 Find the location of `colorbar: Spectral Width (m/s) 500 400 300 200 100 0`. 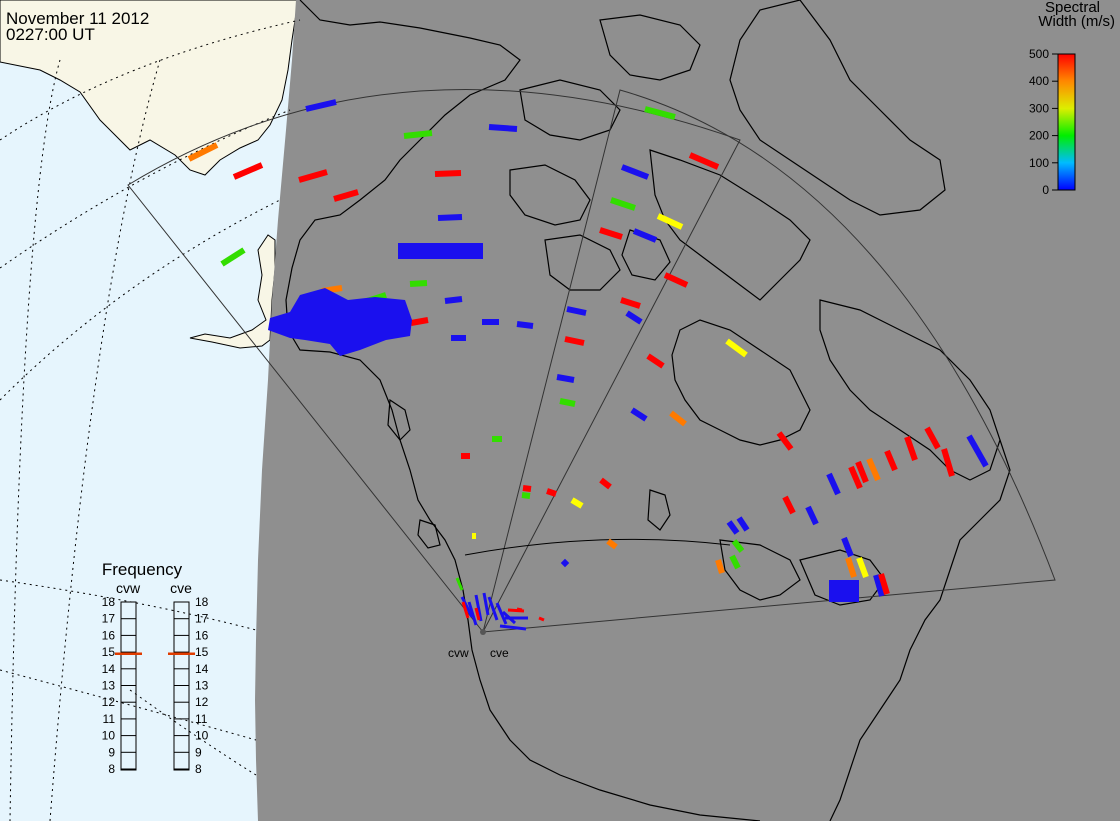

colorbar: Spectral Width (m/s) 500 400 300 200 100 0 is located at coordinates (1072, 98).